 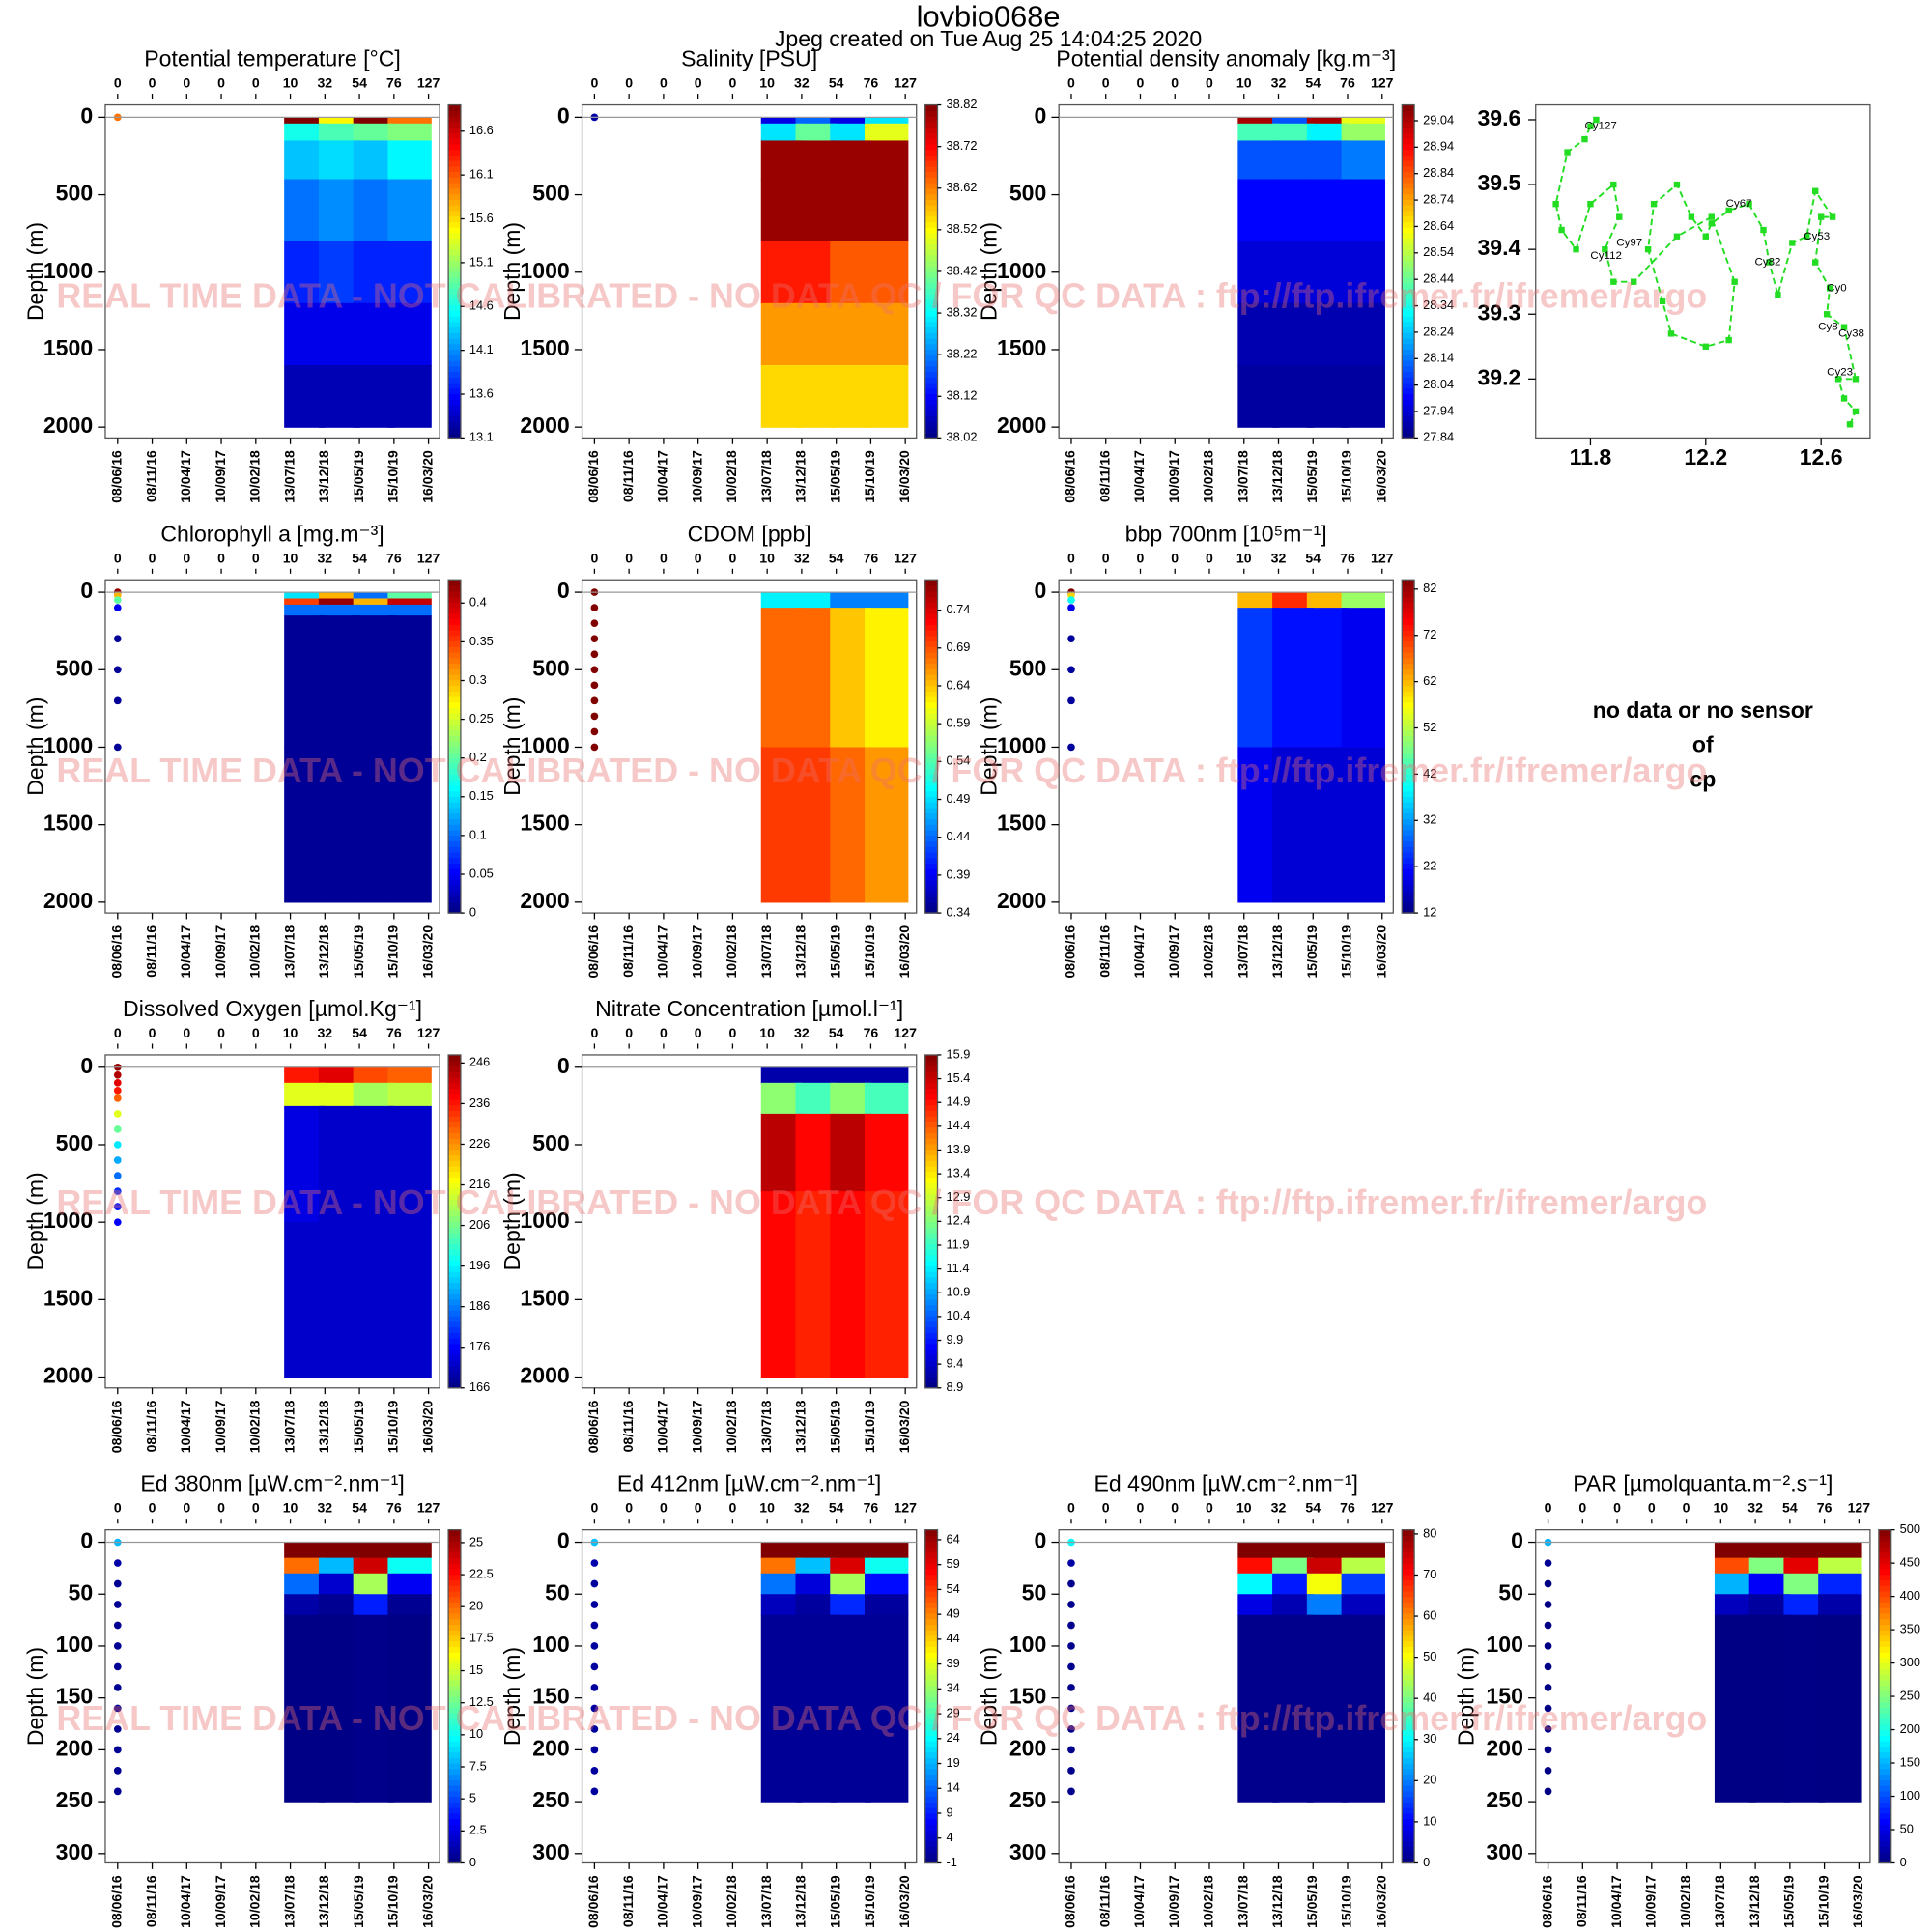 What do you see at coordinates (662, 476) in the screenshot?
I see `date-label: 10/04/17` at bounding box center [662, 476].